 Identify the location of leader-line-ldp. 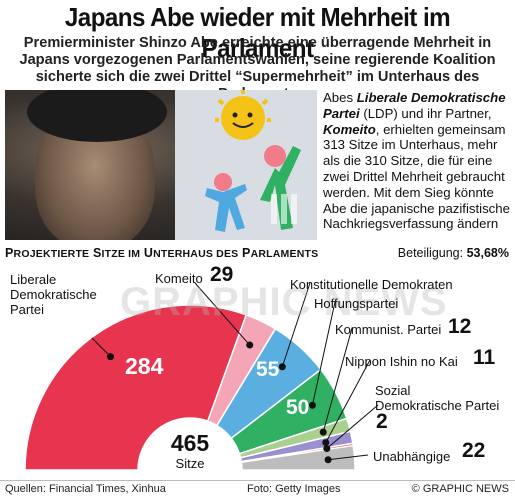
(101, 347).